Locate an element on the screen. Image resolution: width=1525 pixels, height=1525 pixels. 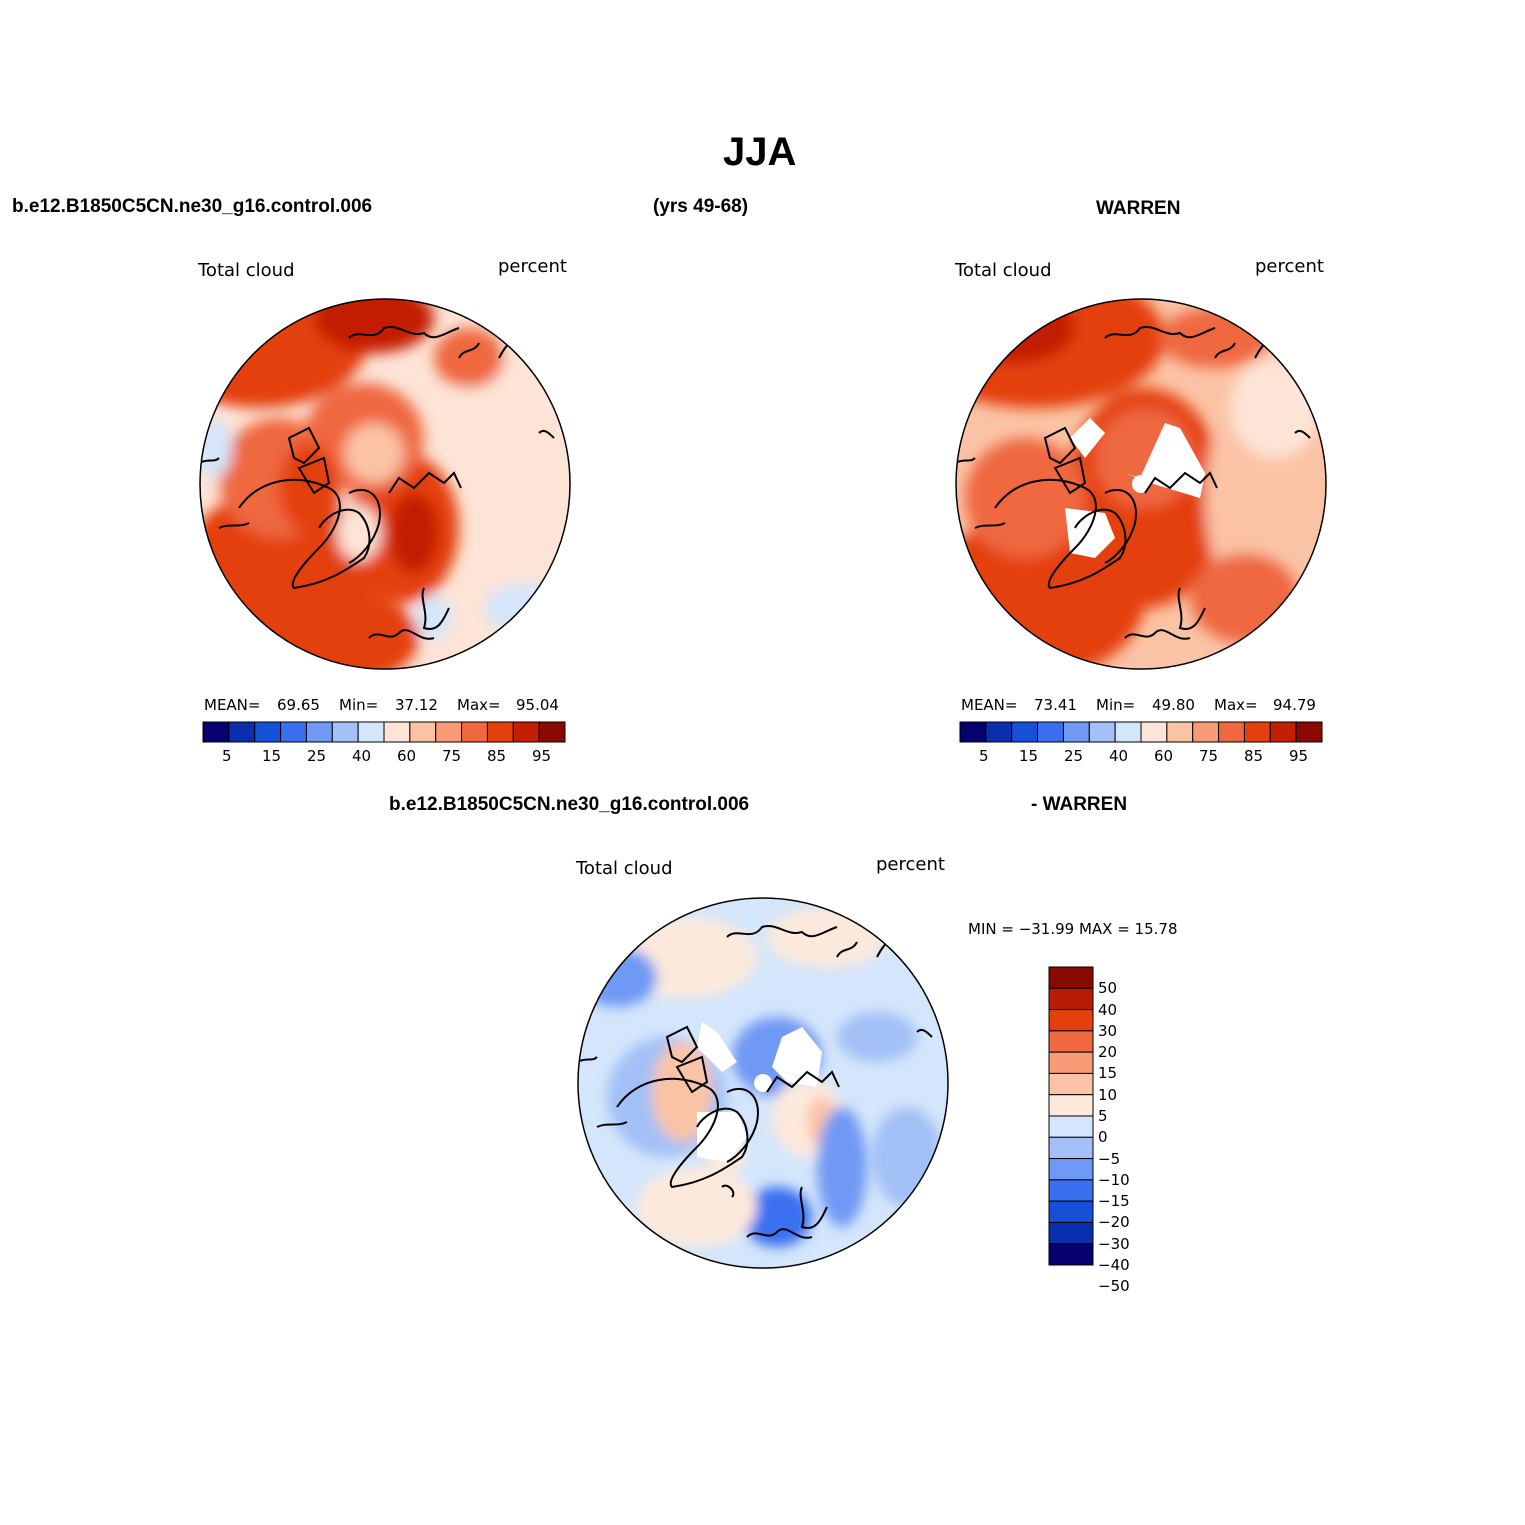
obs-name: WARREN is located at coordinates (1138, 208).